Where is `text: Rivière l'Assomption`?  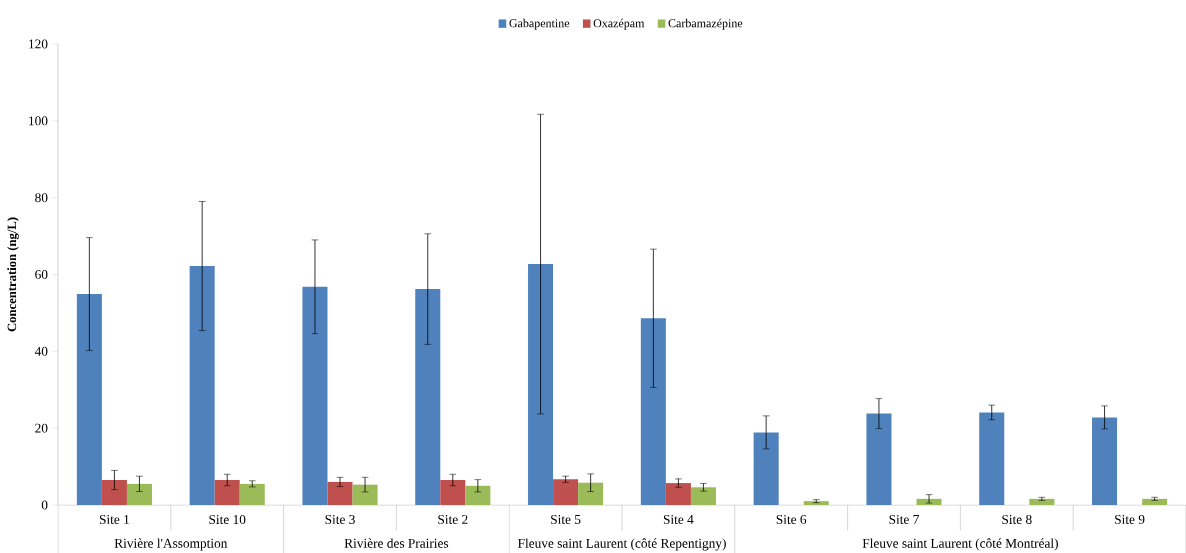
text: Rivière l'Assomption is located at coordinates (171, 544).